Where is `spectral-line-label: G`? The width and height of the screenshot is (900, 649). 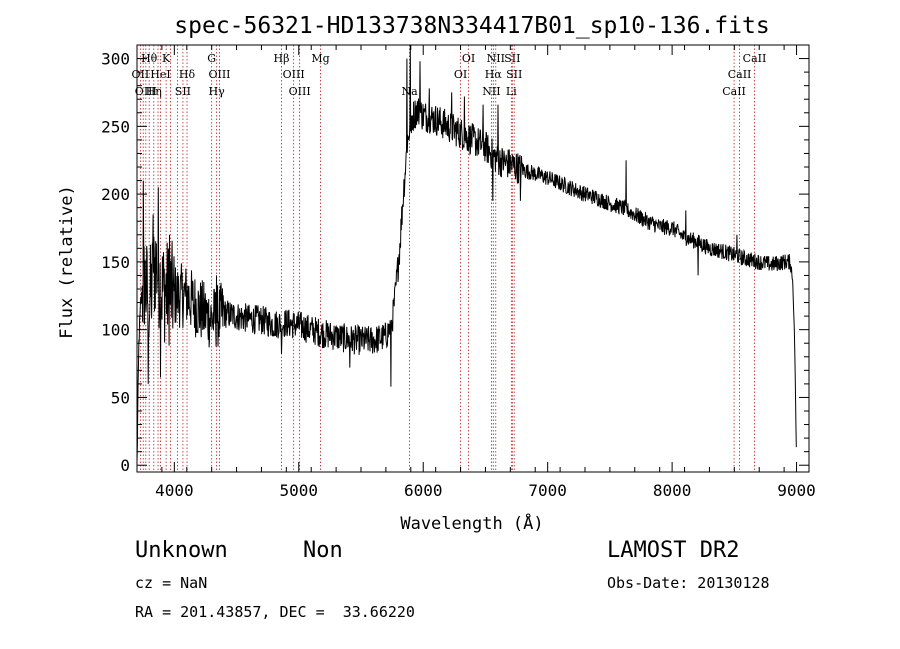
spectral-line-label: G is located at coordinates (211, 58).